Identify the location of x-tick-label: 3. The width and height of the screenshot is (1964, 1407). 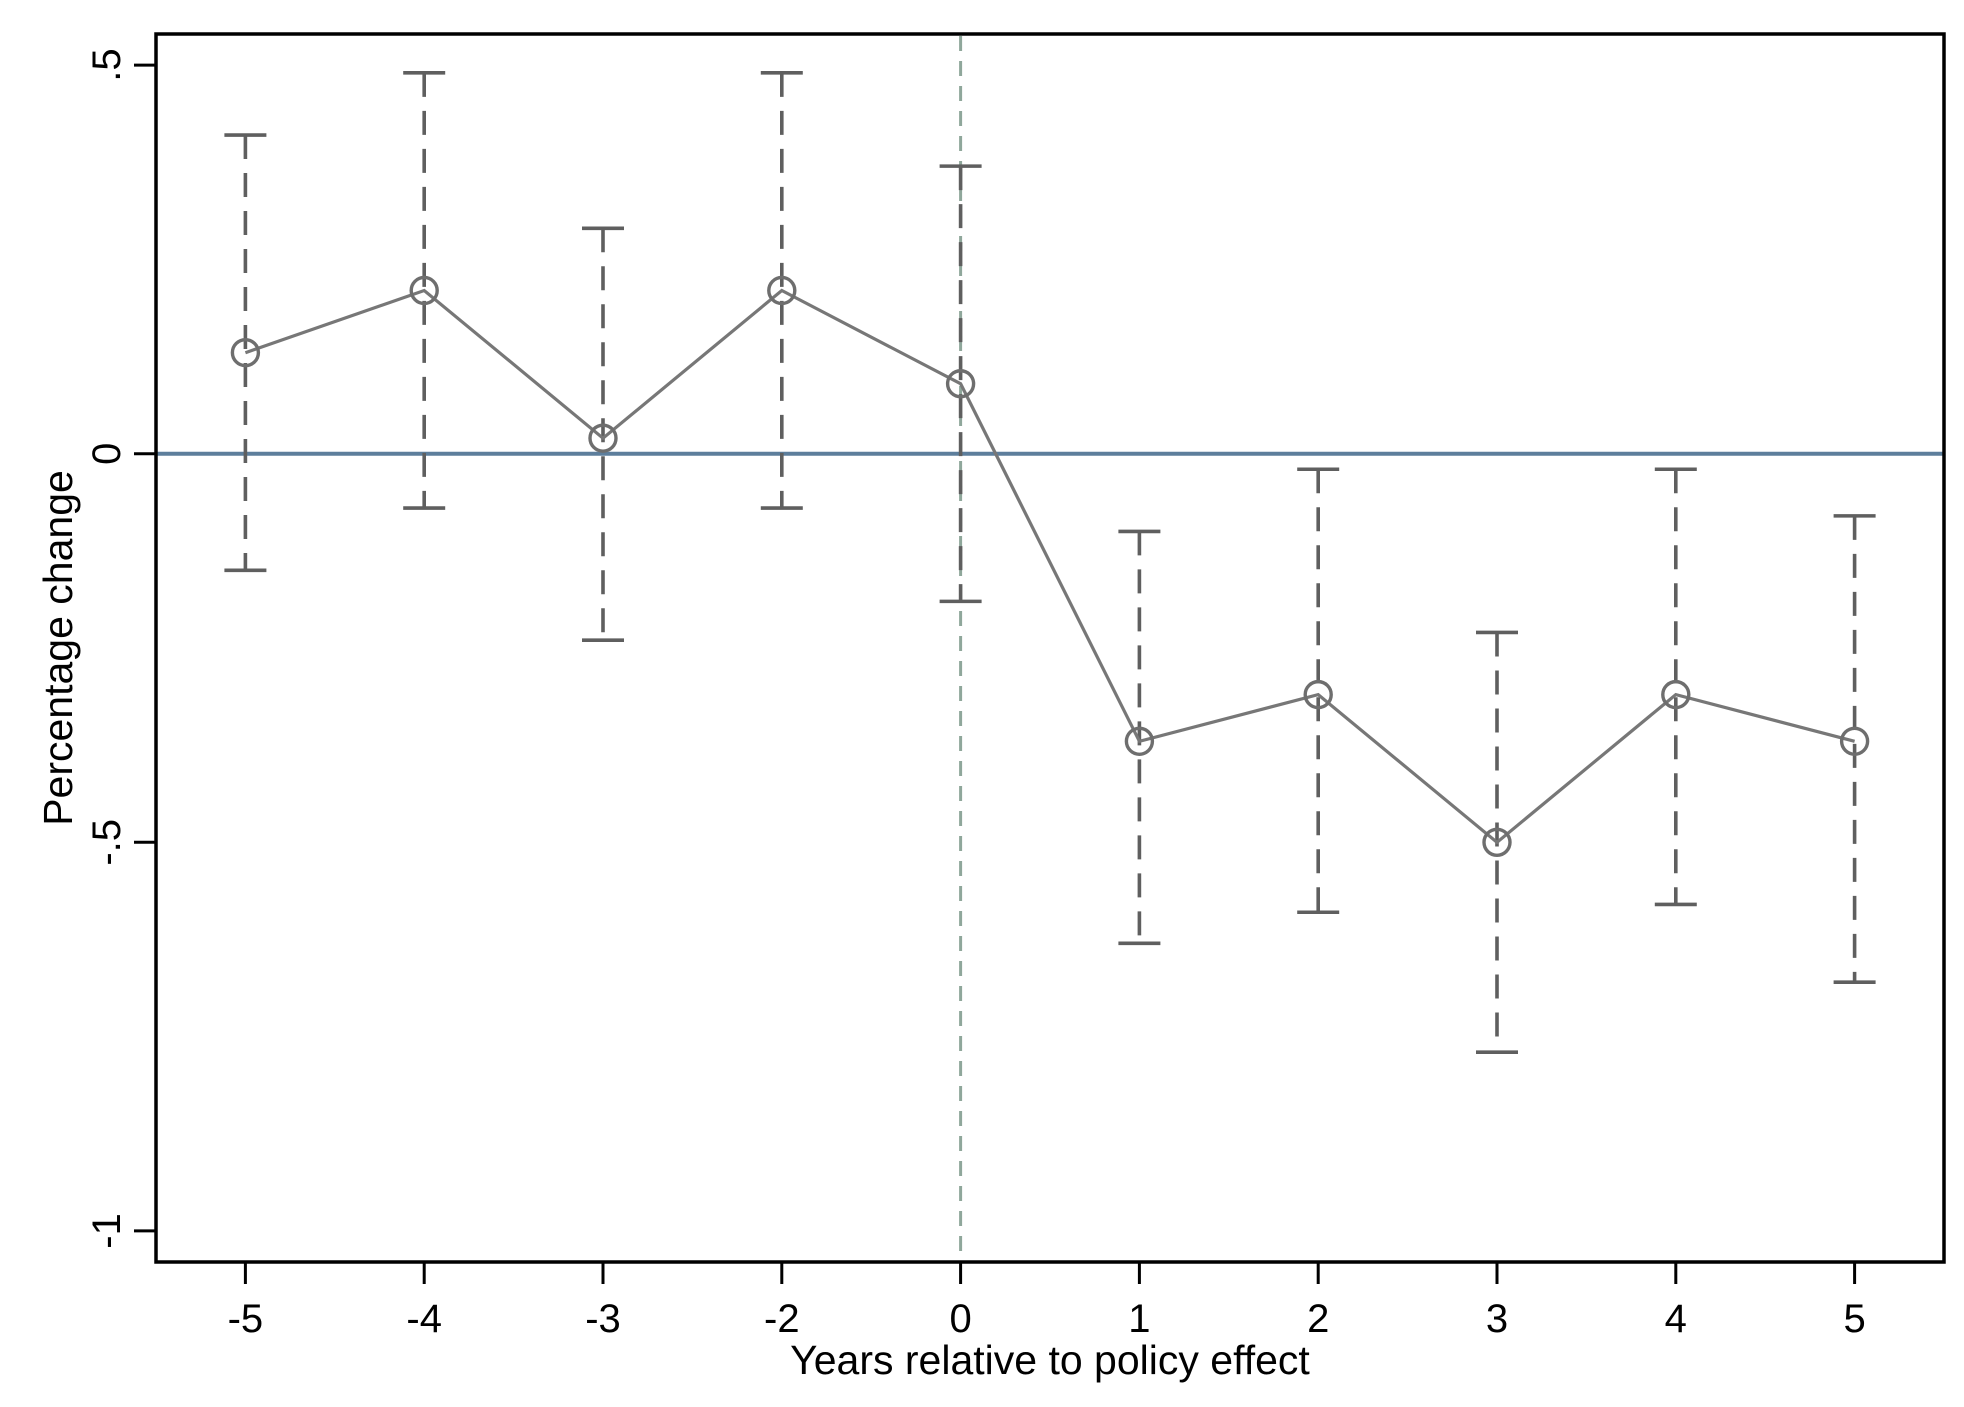
(1497, 1319).